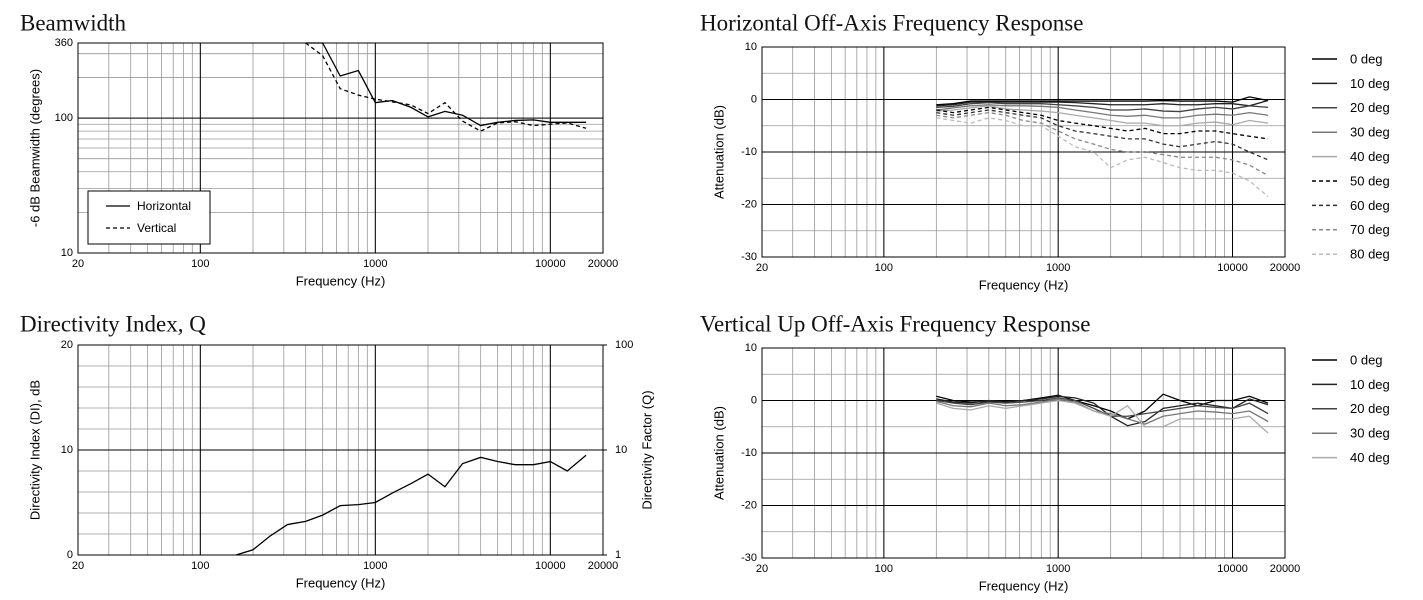  Describe the element at coordinates (624, 345) in the screenshot. I see `y2-tick-label: 100` at that location.